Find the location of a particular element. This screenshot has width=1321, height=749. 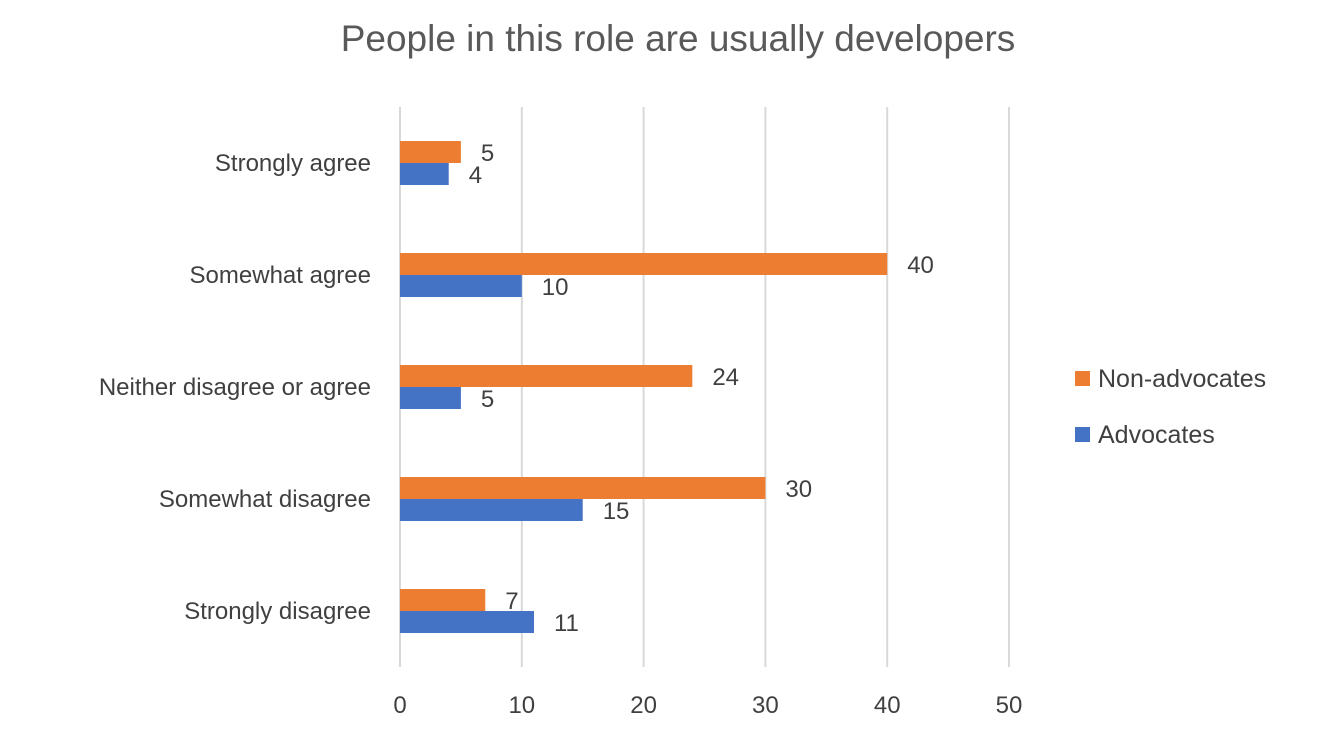

data-label: 30 is located at coordinates (798, 489).